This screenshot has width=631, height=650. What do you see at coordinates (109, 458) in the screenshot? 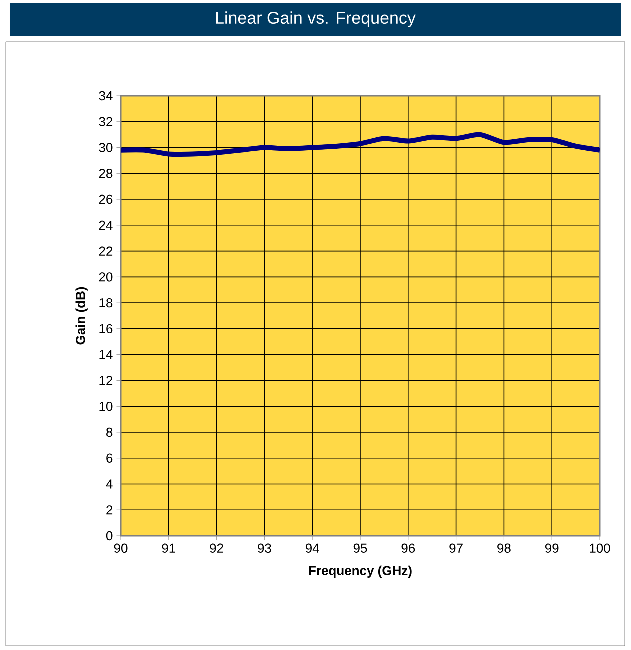
I see `y-tick-label: 6` at bounding box center [109, 458].